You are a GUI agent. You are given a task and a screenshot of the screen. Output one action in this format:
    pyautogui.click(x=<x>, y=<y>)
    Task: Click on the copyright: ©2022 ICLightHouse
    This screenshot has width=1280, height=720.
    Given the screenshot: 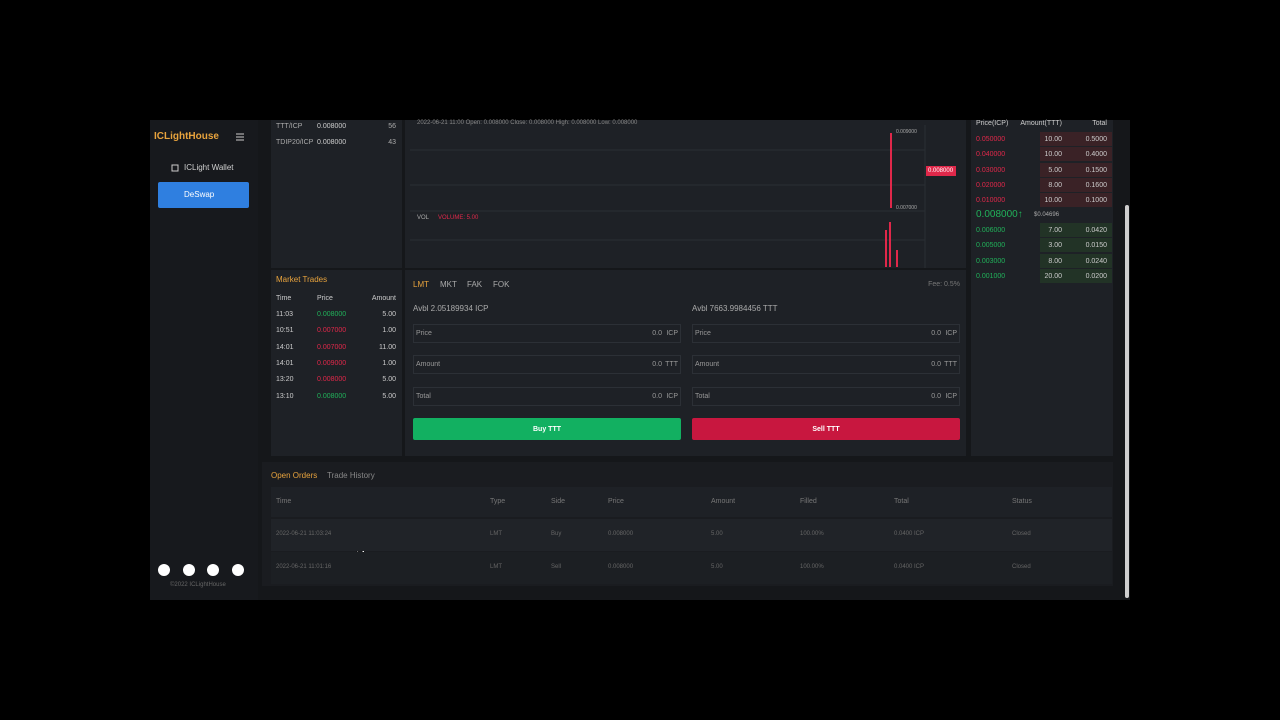 What is the action you would take?
    pyautogui.click(x=198, y=585)
    